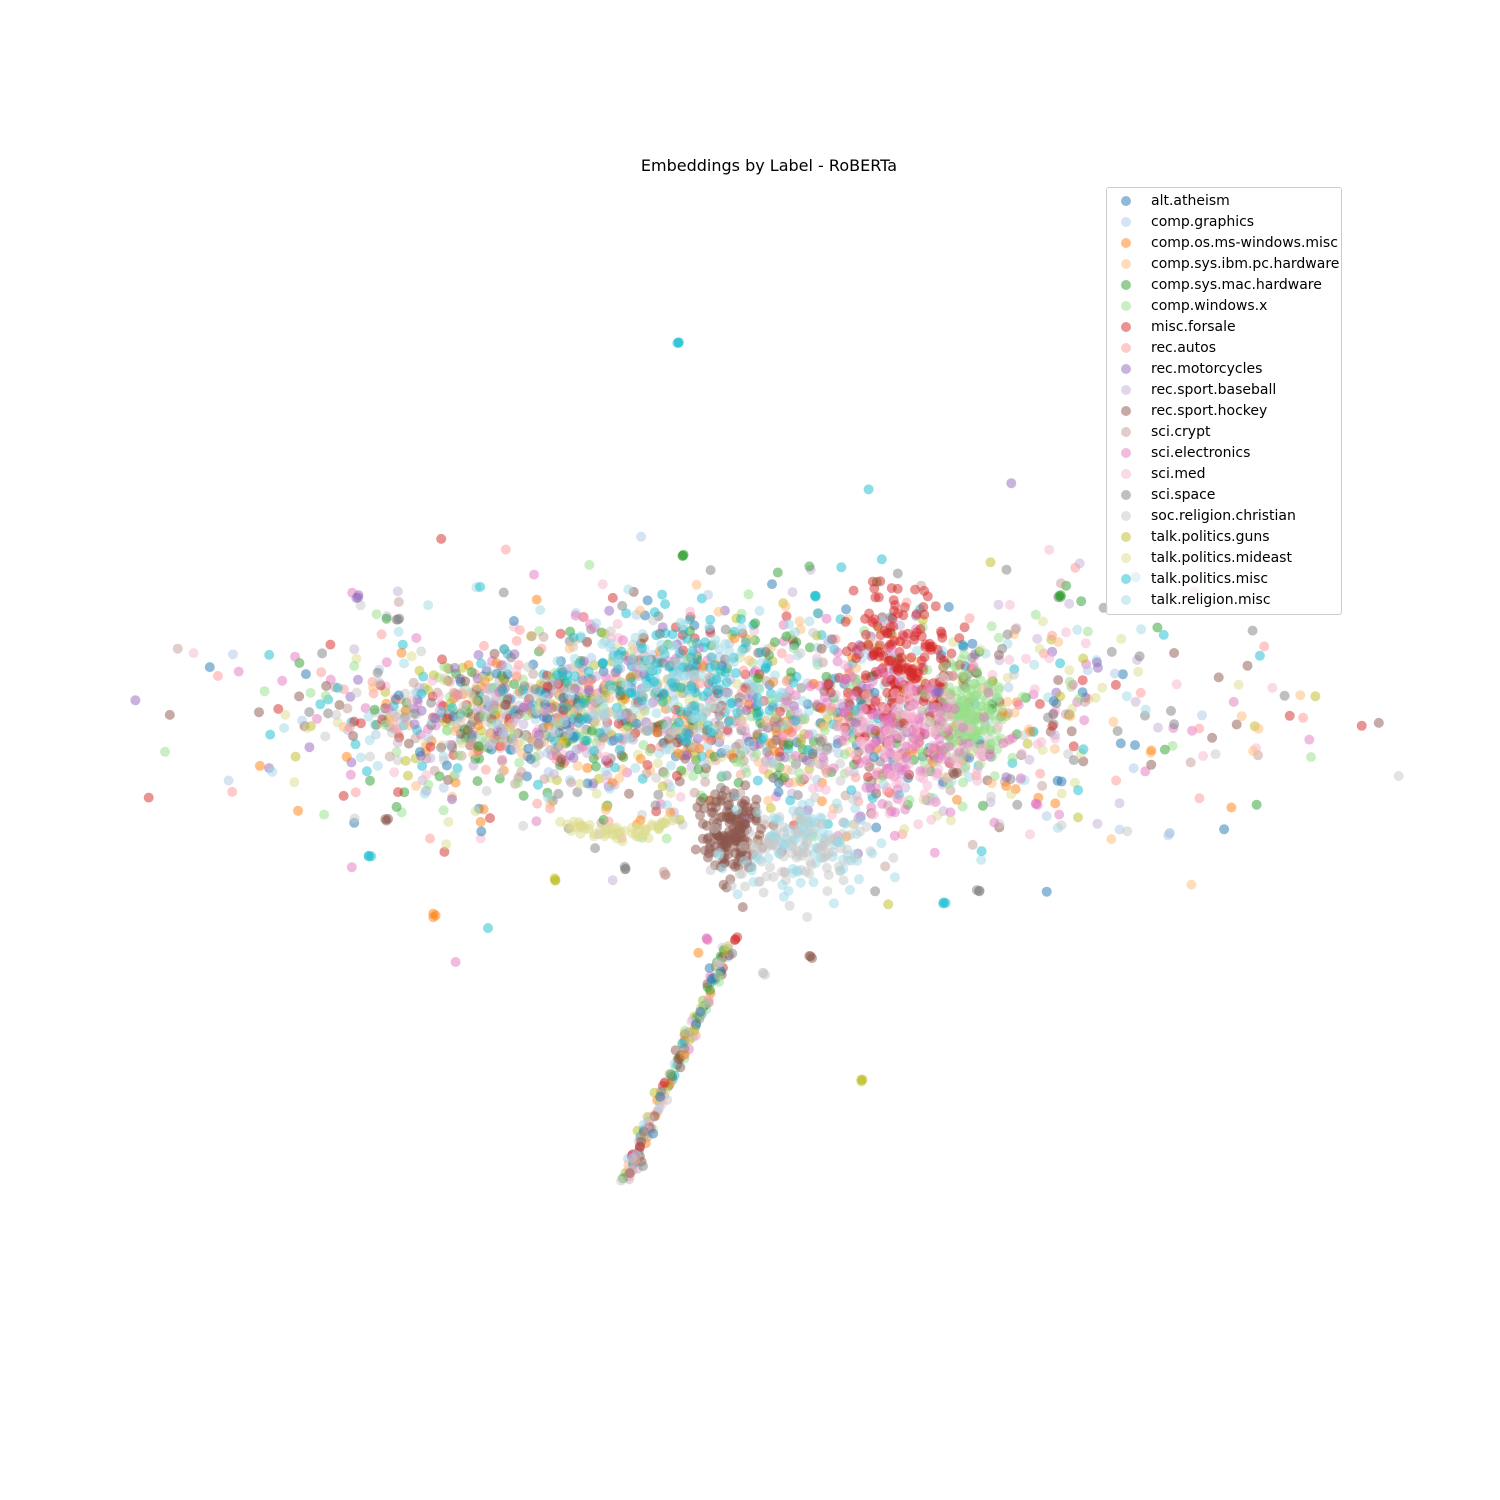 The width and height of the screenshot is (1500, 1500). What do you see at coordinates (1214, 389) in the screenshot?
I see `legend-label: rec.sport.baseball` at bounding box center [1214, 389].